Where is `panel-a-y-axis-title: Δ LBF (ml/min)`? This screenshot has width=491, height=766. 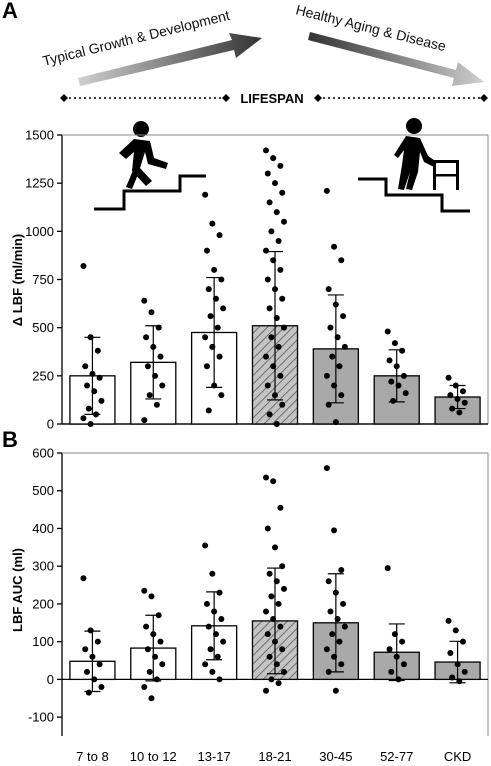 panel-a-y-axis-title: Δ LBF (ml/min) is located at coordinates (17, 280).